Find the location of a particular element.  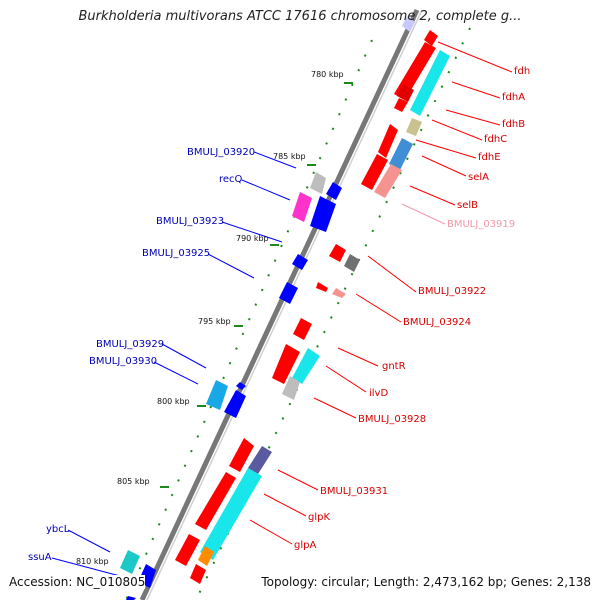

gene-label-BMULJ_03929: BMULJ_03929 is located at coordinates (130, 344).